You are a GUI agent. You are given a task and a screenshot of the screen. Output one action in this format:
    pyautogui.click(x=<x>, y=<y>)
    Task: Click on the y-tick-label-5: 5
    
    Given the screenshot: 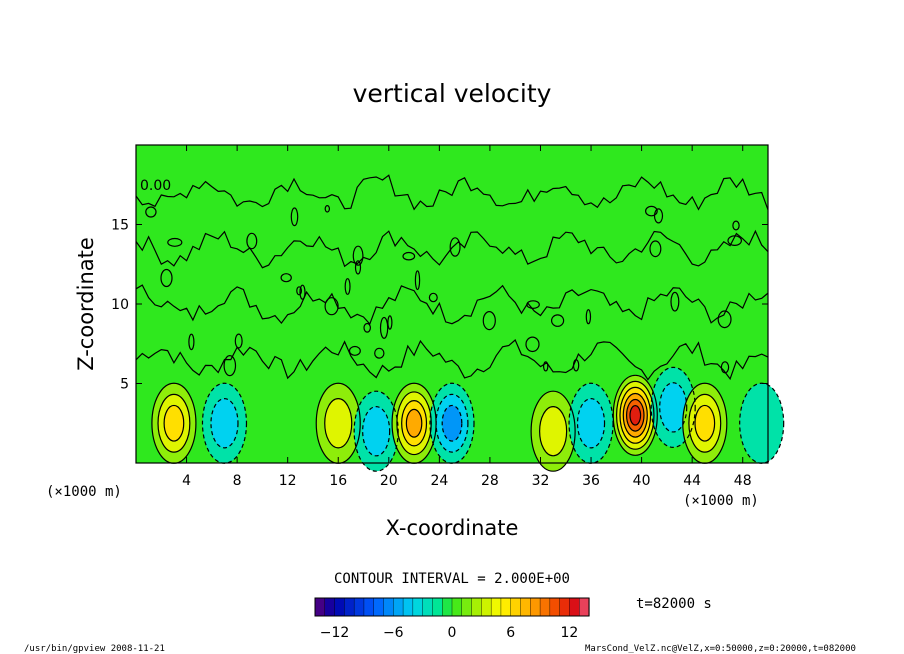 What is the action you would take?
    pyautogui.click(x=124, y=385)
    